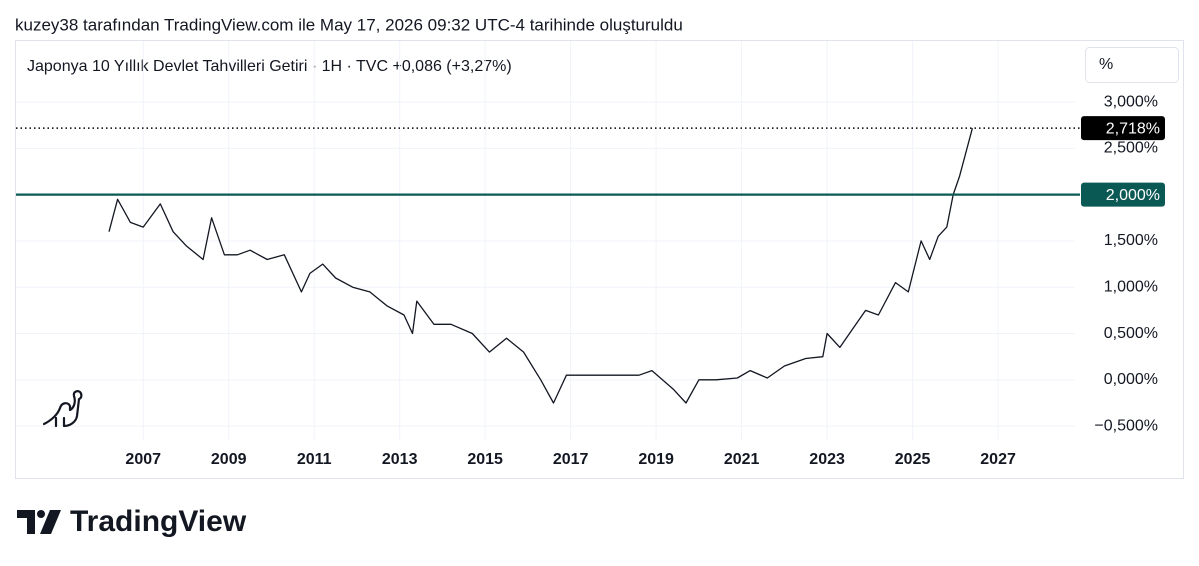 This screenshot has width=1199, height=566. What do you see at coordinates (1131, 148) in the screenshot?
I see `y-tick-label: 2,500%` at bounding box center [1131, 148].